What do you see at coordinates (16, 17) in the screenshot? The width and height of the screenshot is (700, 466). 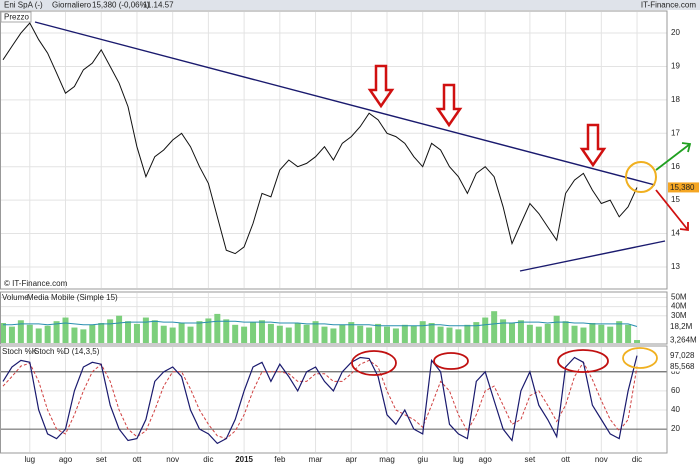 I see `panel-label: Prezzo` at bounding box center [16, 17].